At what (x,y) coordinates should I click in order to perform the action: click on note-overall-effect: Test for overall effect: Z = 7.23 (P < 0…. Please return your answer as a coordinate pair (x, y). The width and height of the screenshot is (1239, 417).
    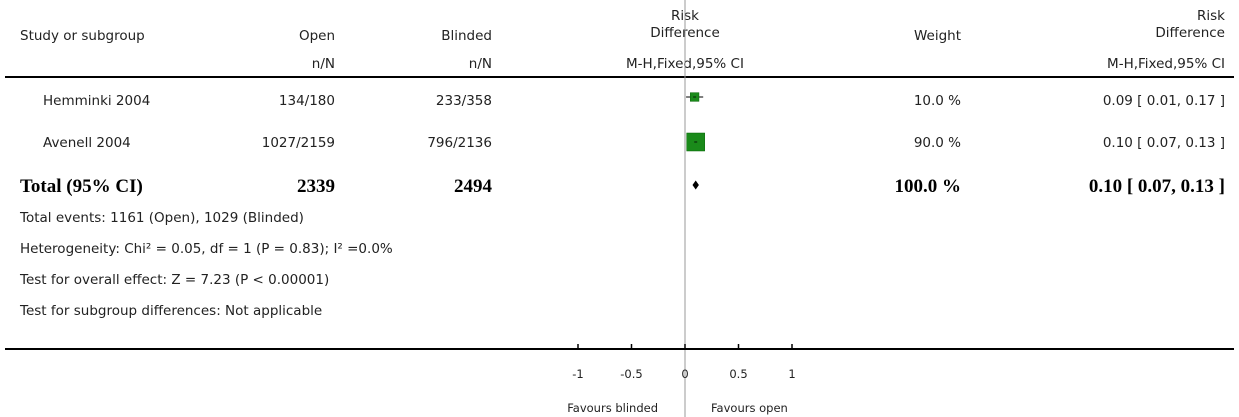
    Looking at the image, I should click on (175, 280).